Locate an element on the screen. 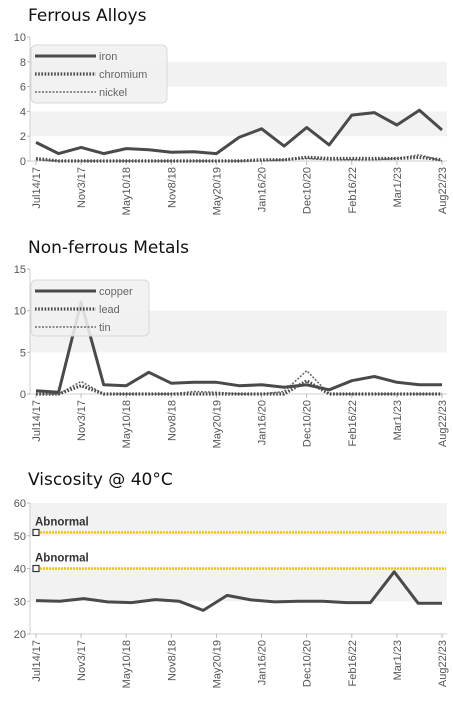 Image resolution: width=453 pixels, height=702 pixels. y-tick-label: 8 is located at coordinates (23, 63).